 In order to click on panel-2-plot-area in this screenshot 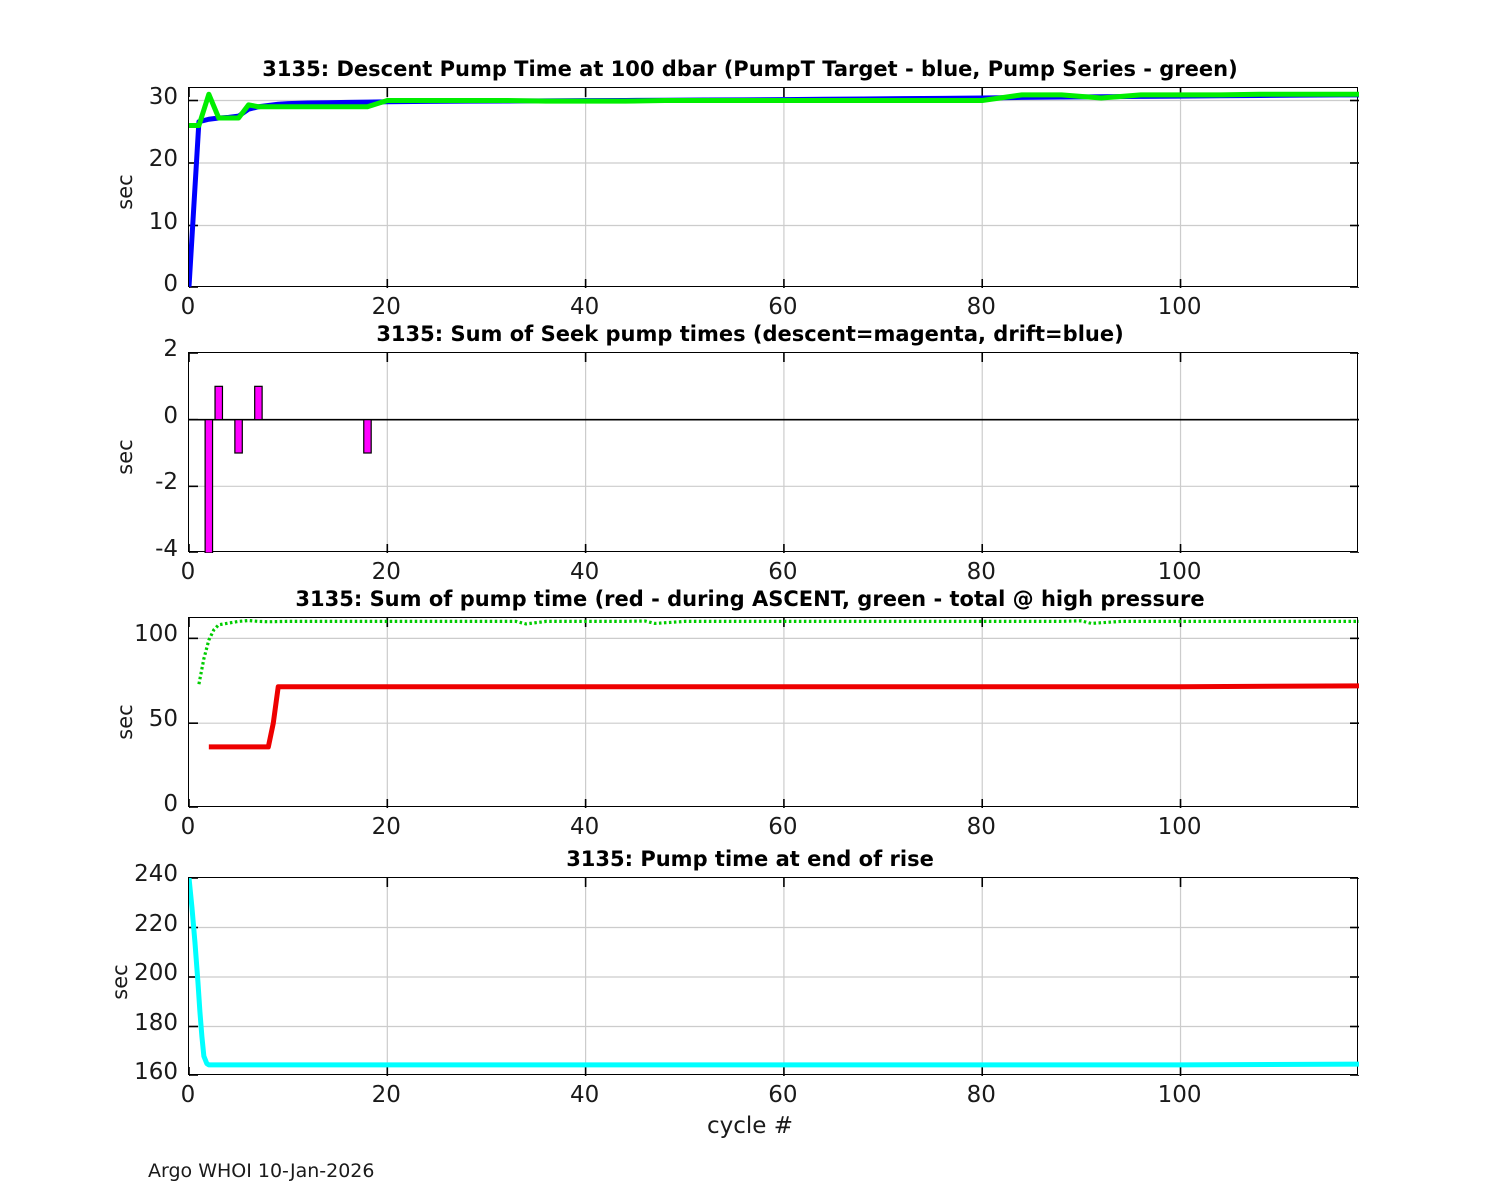, I will do `click(773, 452)`.